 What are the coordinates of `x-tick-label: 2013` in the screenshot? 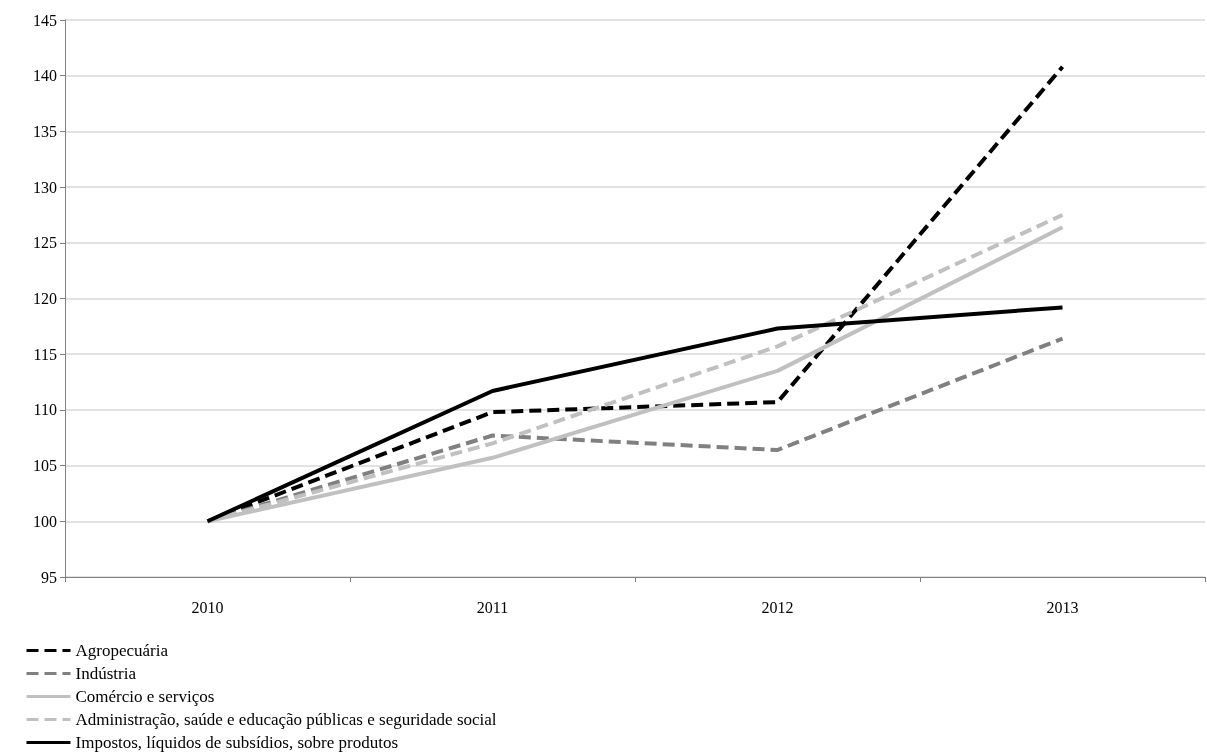 It's located at (1062, 607).